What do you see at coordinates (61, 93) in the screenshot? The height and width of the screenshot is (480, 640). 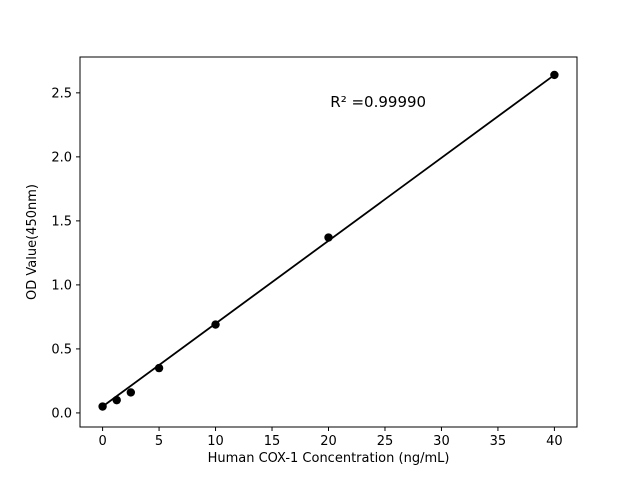 I see `y-tick-label: 2.5` at bounding box center [61, 93].